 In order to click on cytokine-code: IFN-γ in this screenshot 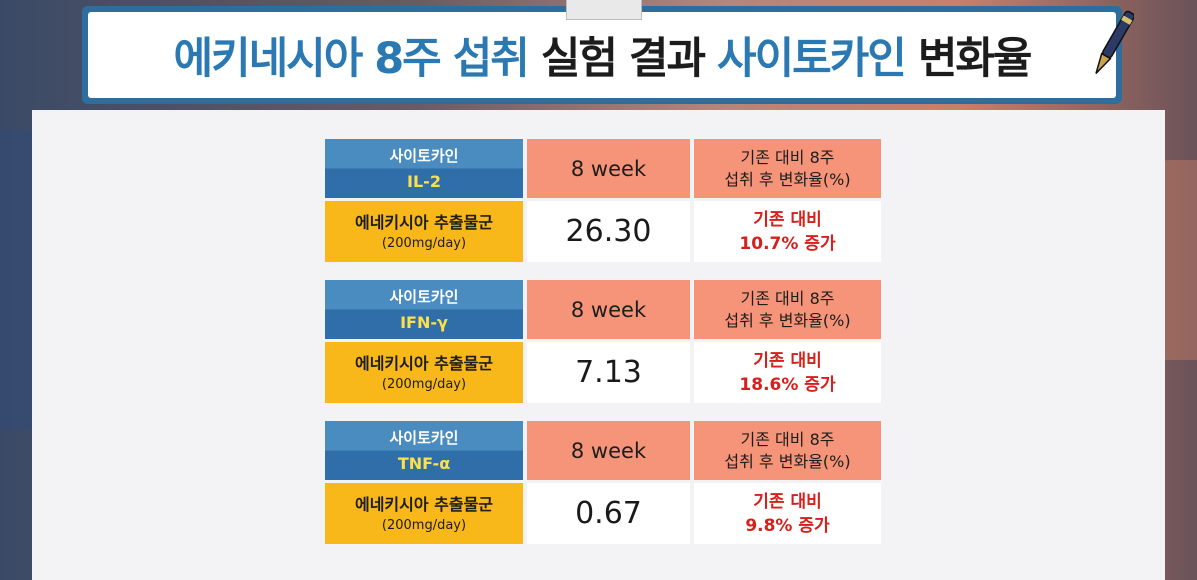, I will do `click(424, 322)`.